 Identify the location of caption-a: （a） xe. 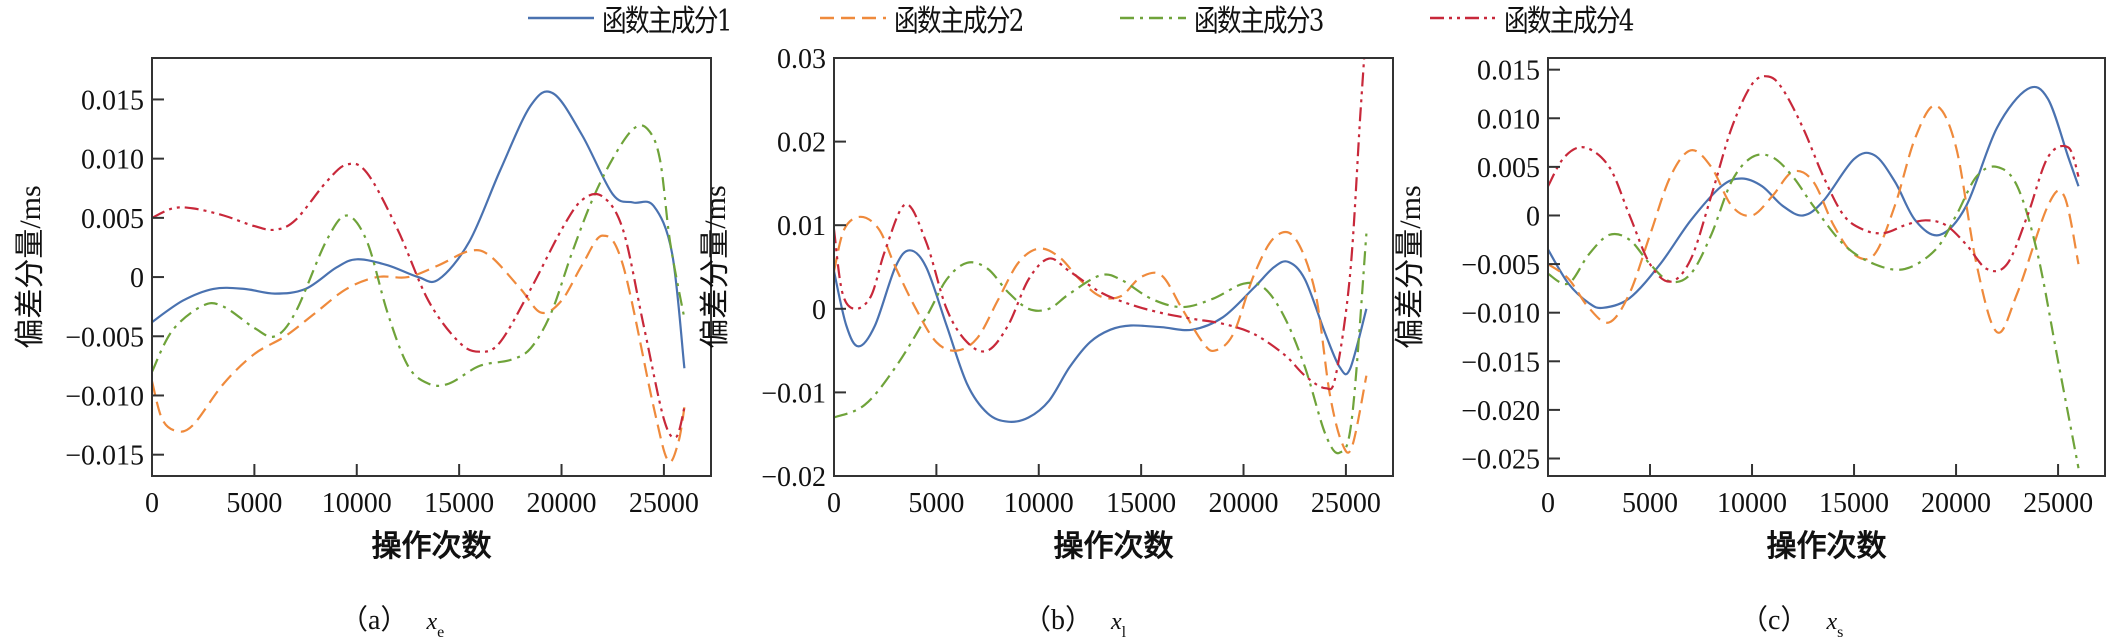
(392, 620).